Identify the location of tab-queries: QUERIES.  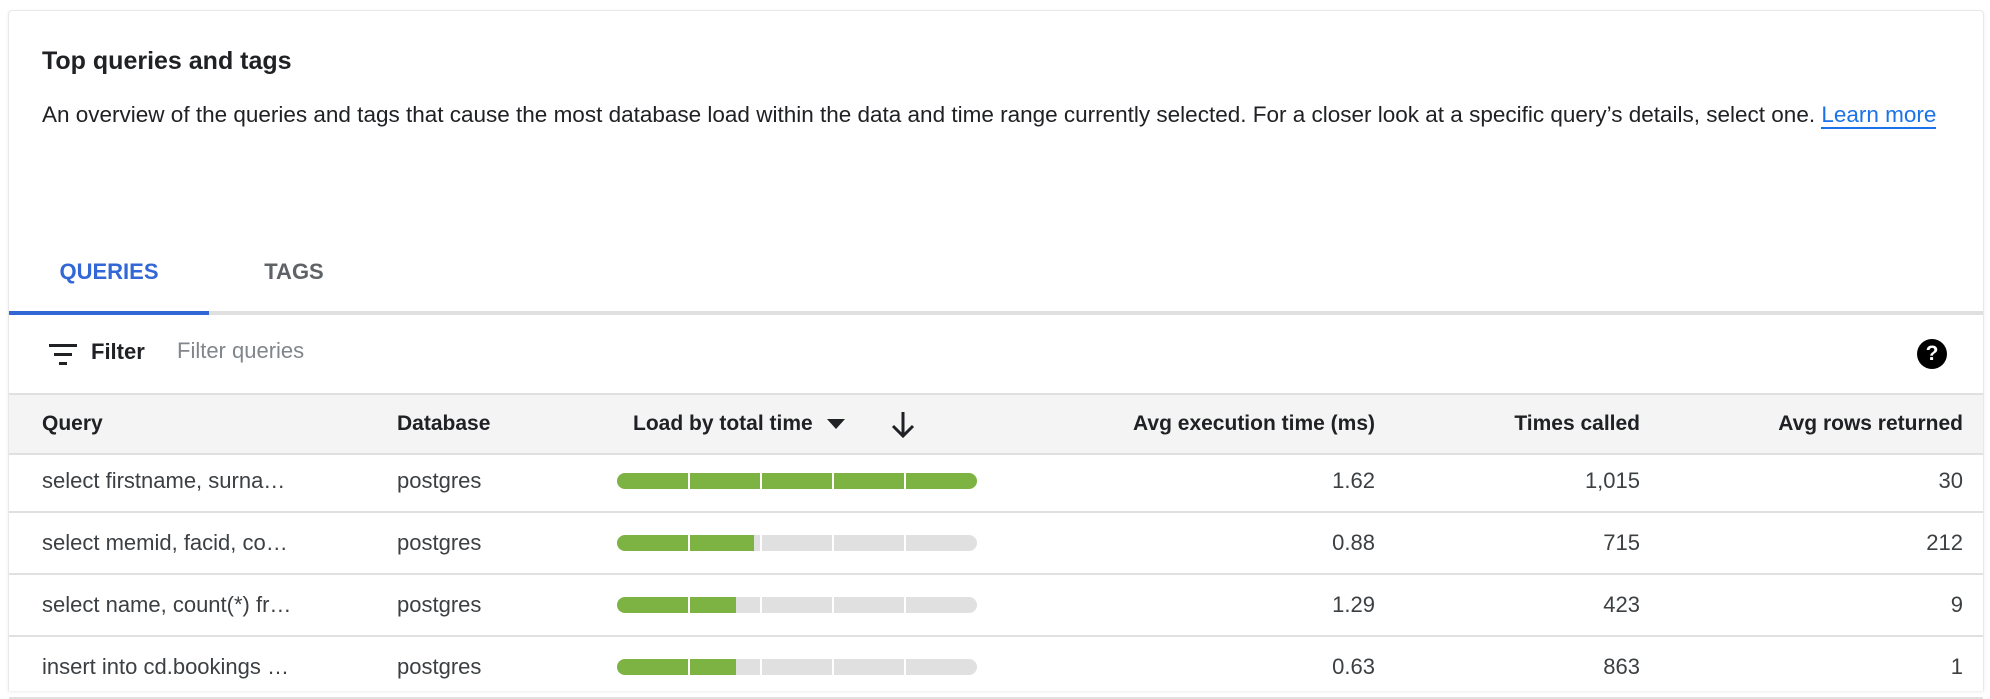
(109, 278).